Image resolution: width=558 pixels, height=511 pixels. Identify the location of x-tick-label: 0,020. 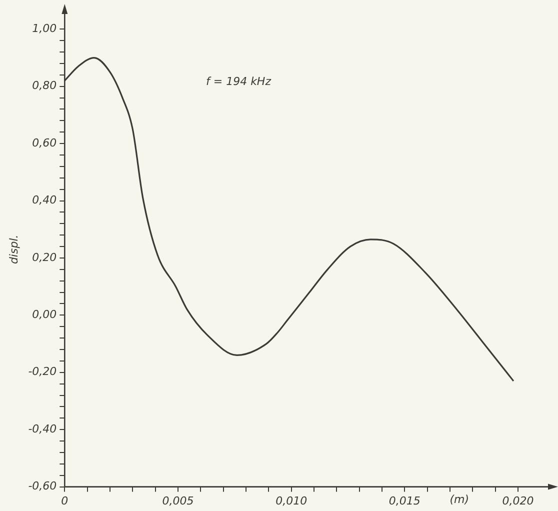
(518, 501).